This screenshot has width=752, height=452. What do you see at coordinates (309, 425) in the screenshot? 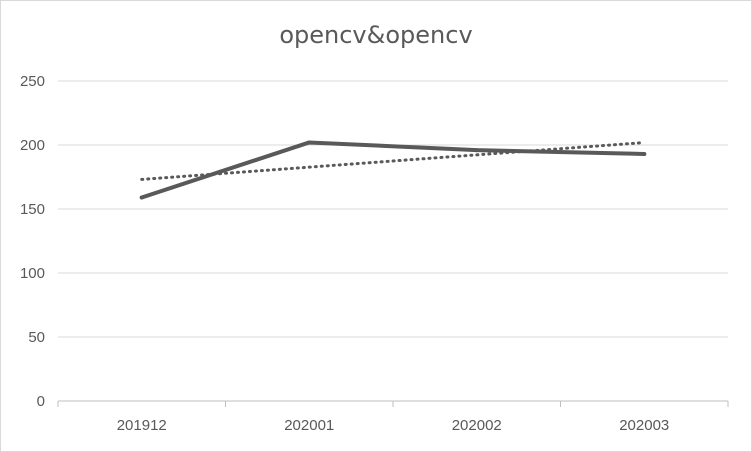
I see `x-tick-label: 202001` at bounding box center [309, 425].